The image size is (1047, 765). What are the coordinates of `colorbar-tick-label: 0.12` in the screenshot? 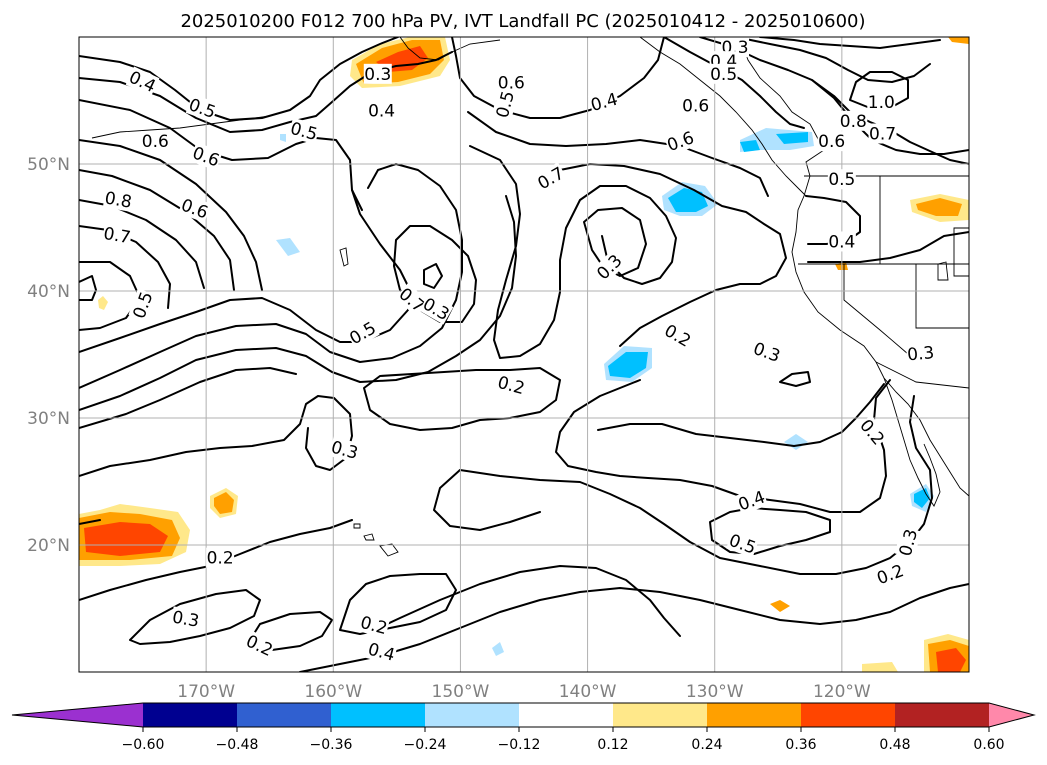 It's located at (612, 745).